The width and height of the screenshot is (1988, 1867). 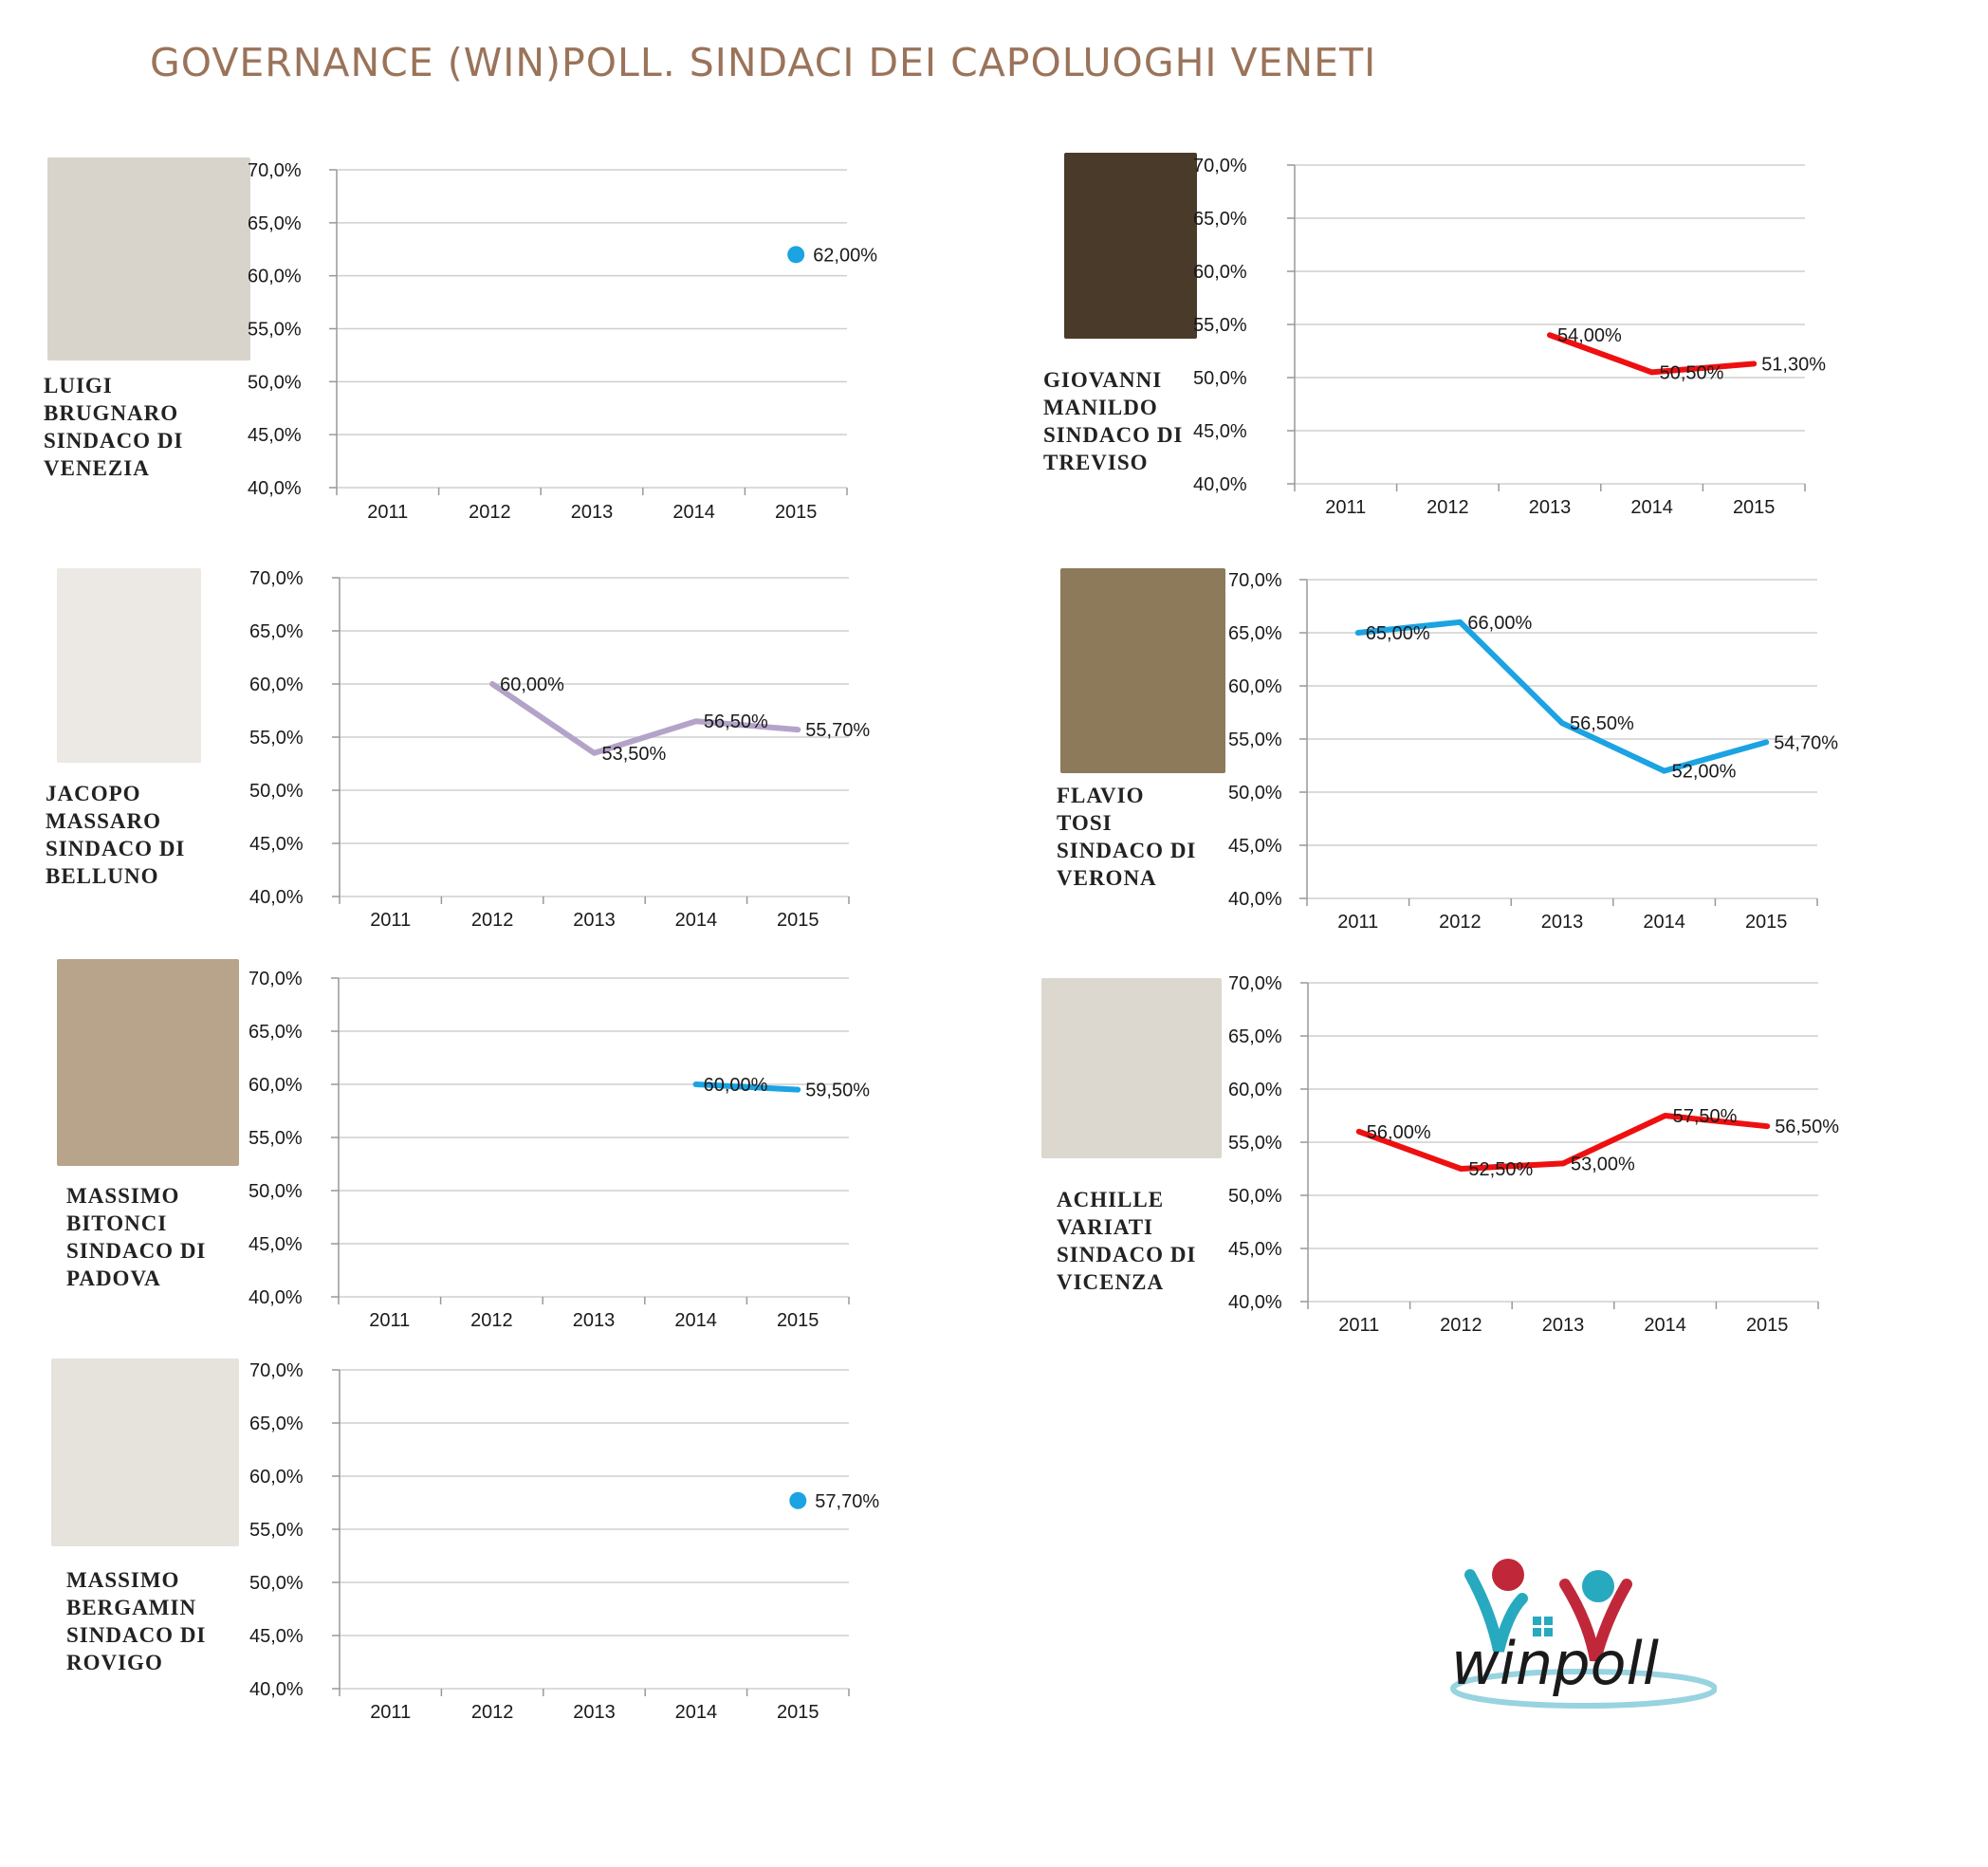 What do you see at coordinates (1085, 823) in the screenshot?
I see `caption-line: TOSI` at bounding box center [1085, 823].